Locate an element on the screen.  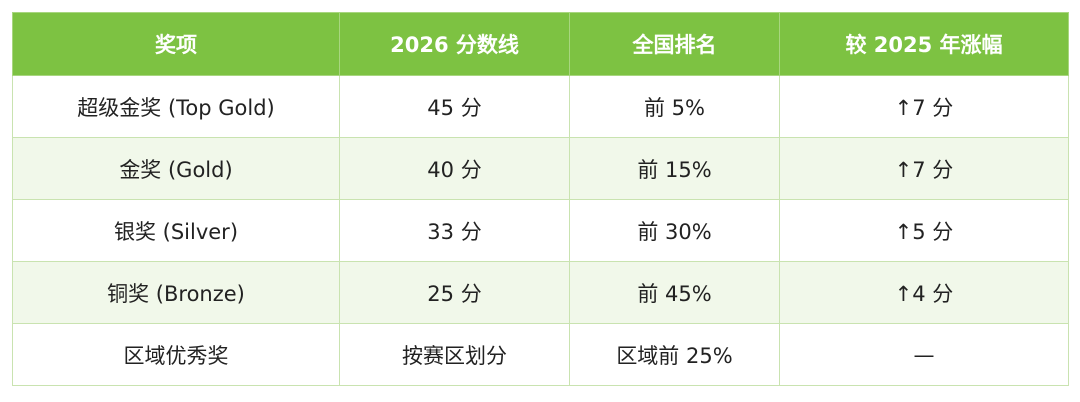
table-cell: 前 30% is located at coordinates (674, 230).